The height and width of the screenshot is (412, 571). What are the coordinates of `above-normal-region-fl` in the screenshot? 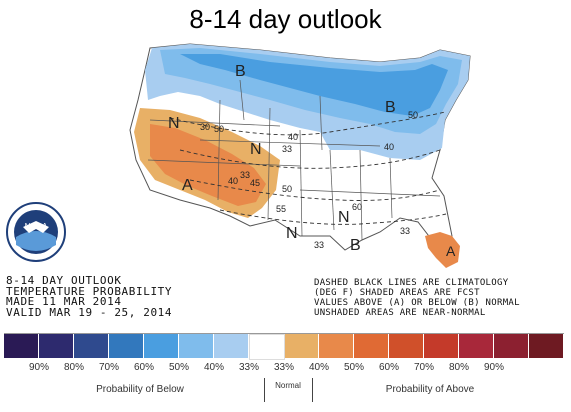 It's located at (442, 250).